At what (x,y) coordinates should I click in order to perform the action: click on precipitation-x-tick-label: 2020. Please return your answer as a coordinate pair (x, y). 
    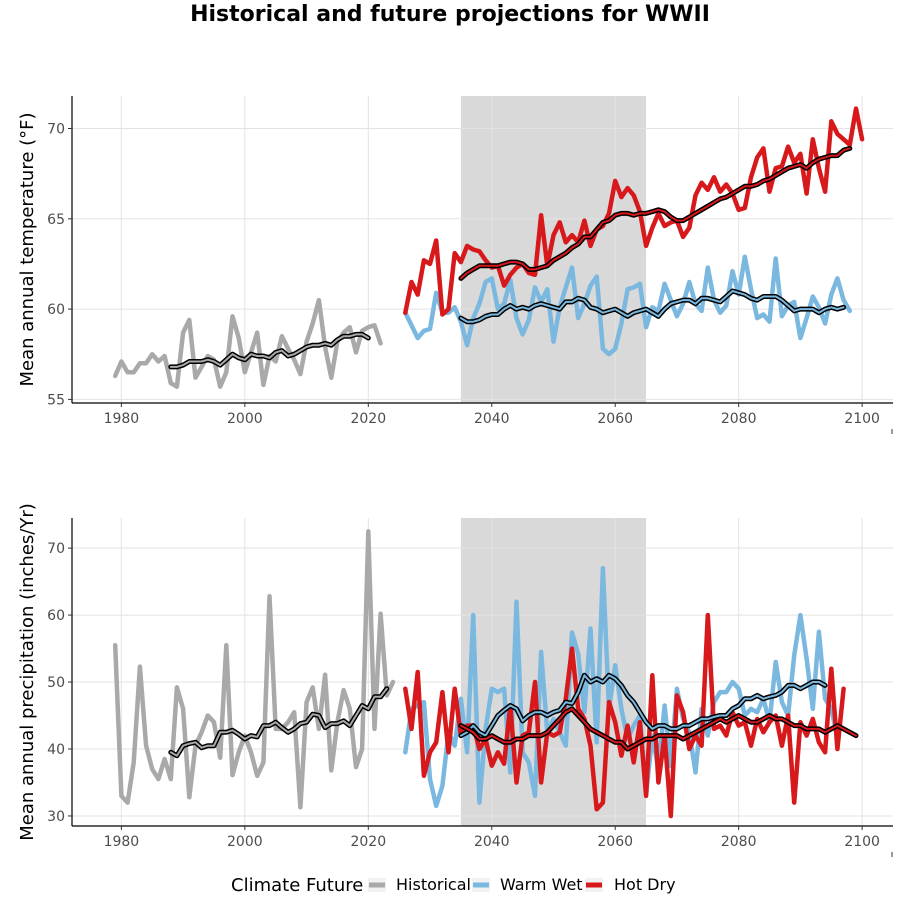
    Looking at the image, I should click on (368, 842).